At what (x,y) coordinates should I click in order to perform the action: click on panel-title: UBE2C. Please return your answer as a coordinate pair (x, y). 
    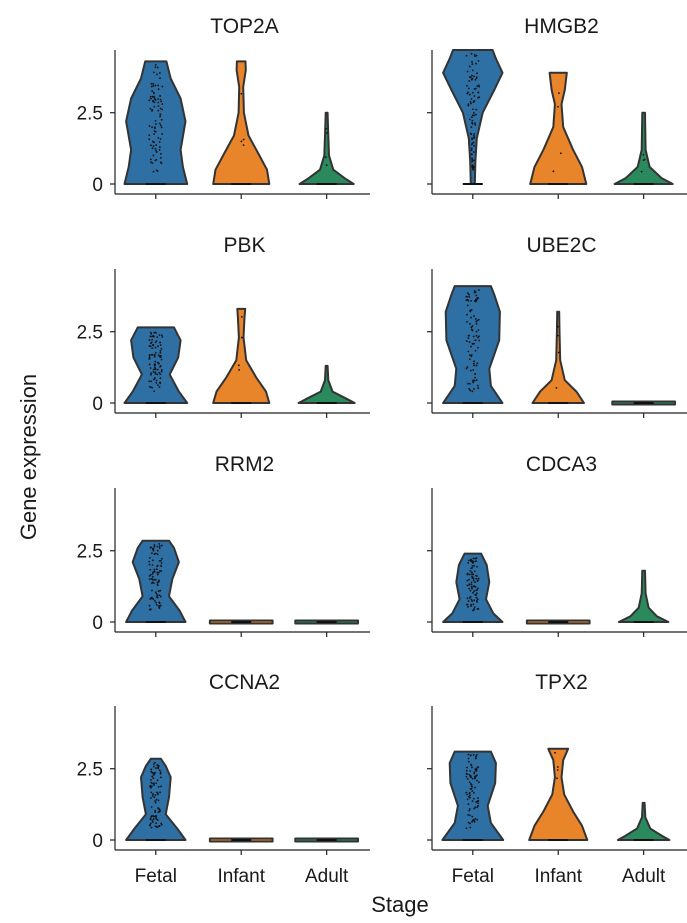
    Looking at the image, I should click on (561, 245).